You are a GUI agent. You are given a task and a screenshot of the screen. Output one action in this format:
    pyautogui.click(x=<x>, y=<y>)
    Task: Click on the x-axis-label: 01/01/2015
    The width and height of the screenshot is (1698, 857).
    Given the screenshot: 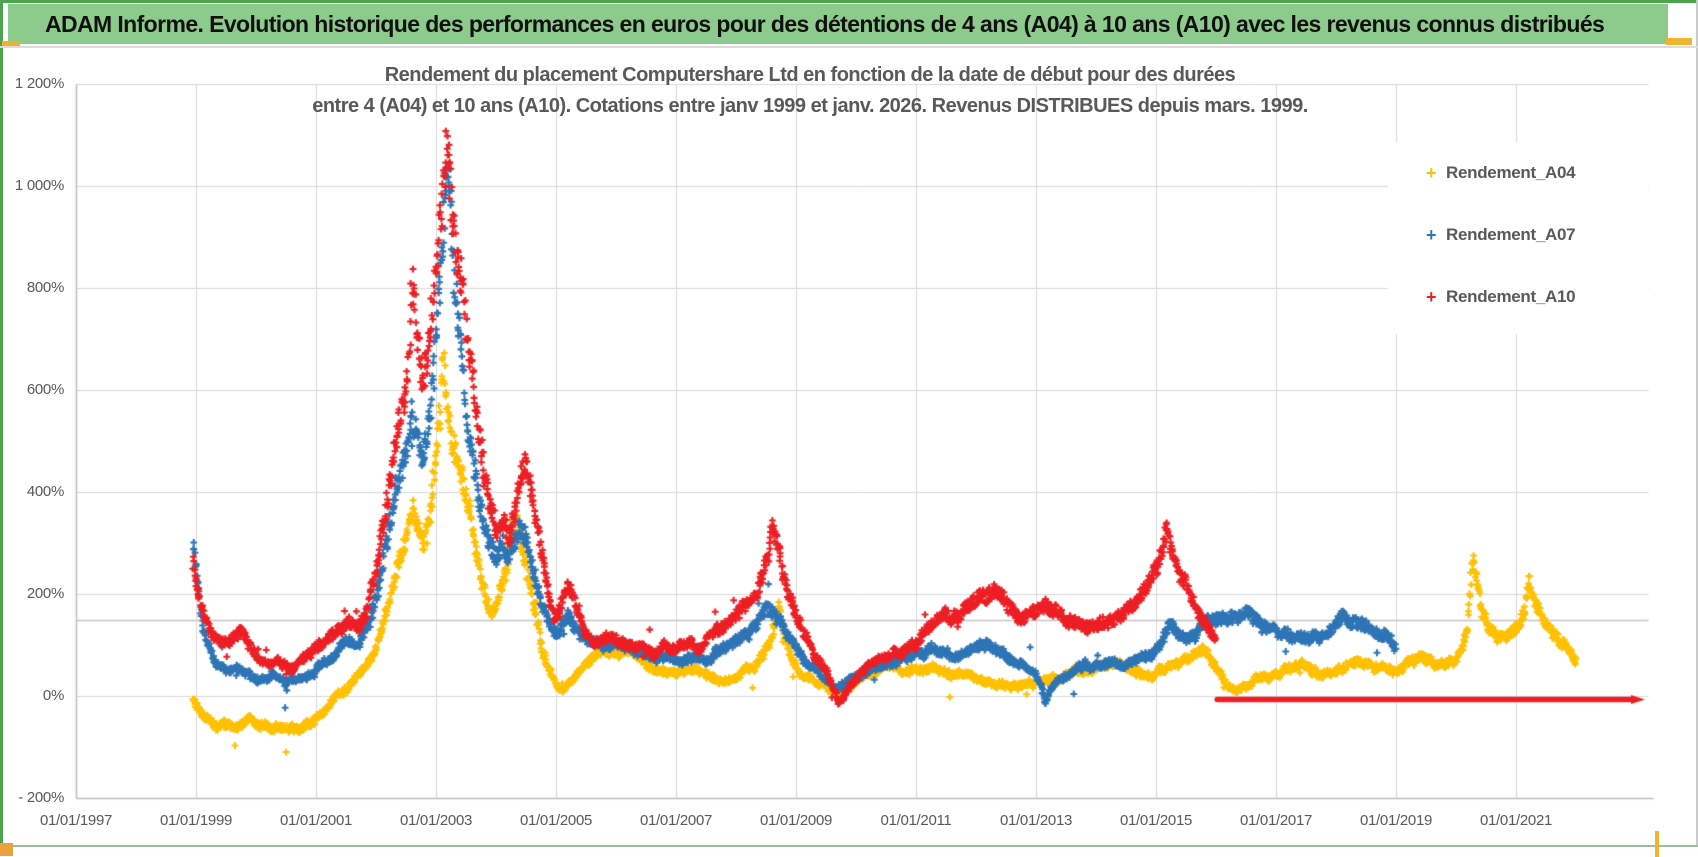 What is the action you would take?
    pyautogui.click(x=1156, y=820)
    